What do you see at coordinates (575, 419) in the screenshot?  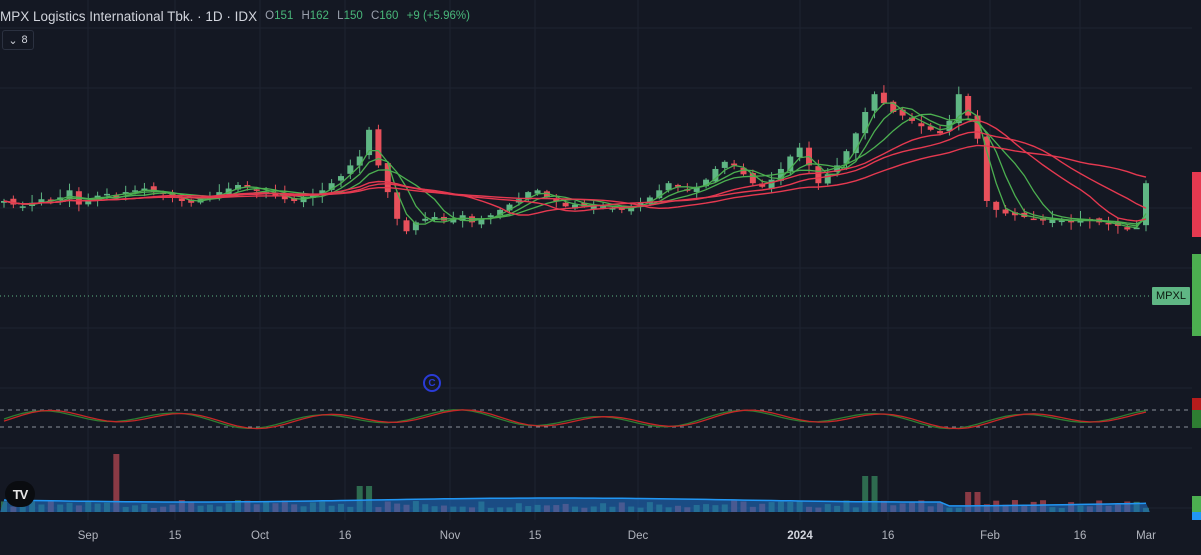 I see `stoch-d-line` at bounding box center [575, 419].